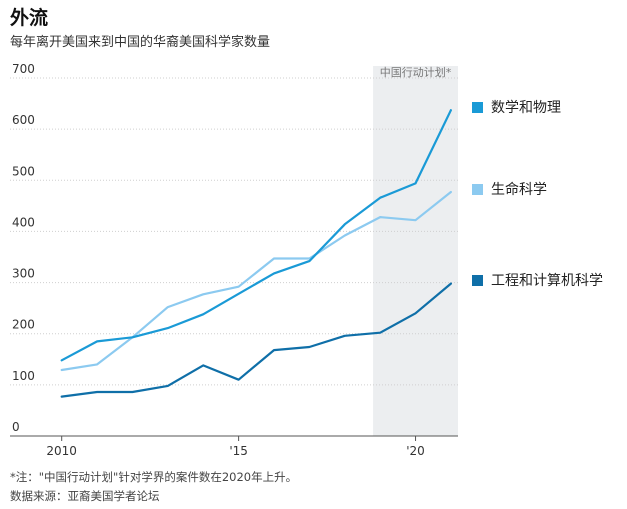 The width and height of the screenshot is (627, 509). What do you see at coordinates (23, 376) in the screenshot?
I see `y-tick-label-100: 100` at bounding box center [23, 376].